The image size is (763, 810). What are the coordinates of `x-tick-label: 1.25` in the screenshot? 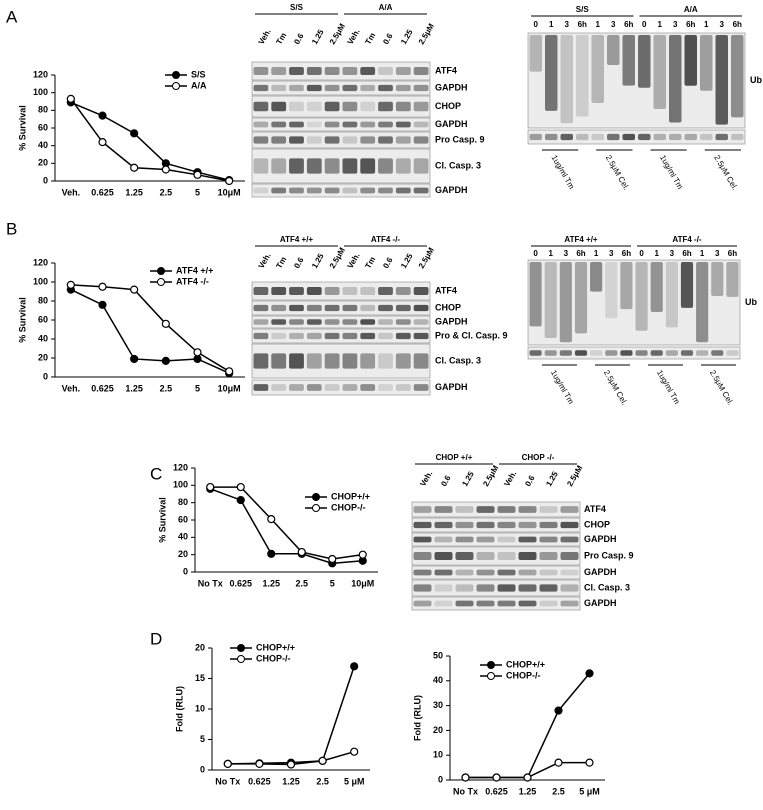 It's located at (271, 583).